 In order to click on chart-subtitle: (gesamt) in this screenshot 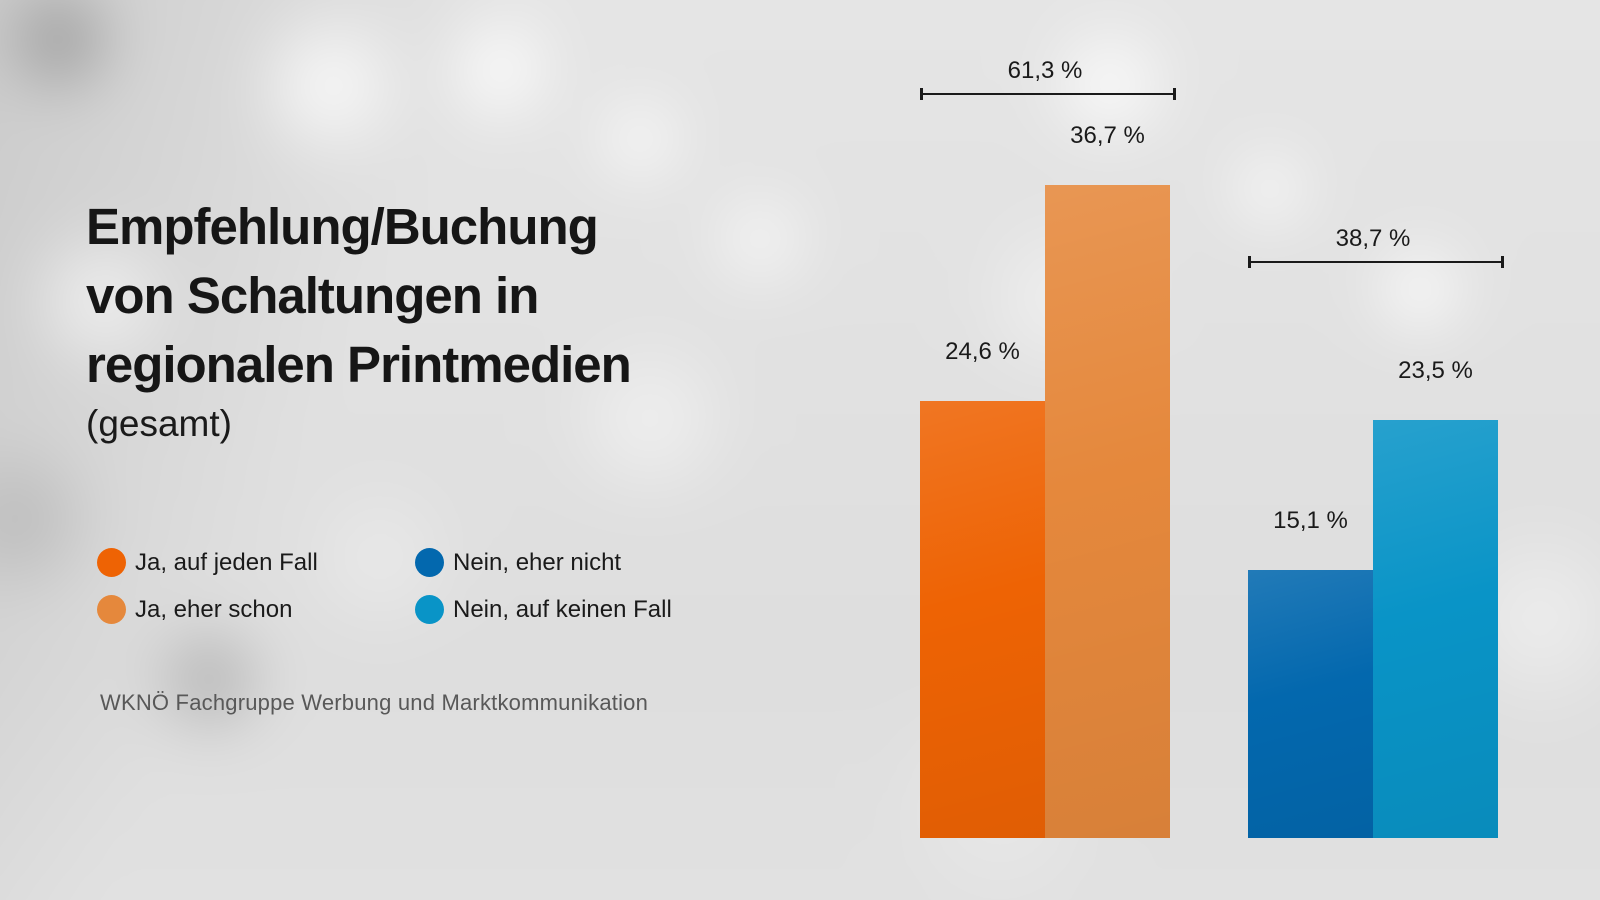, I will do `click(159, 423)`.